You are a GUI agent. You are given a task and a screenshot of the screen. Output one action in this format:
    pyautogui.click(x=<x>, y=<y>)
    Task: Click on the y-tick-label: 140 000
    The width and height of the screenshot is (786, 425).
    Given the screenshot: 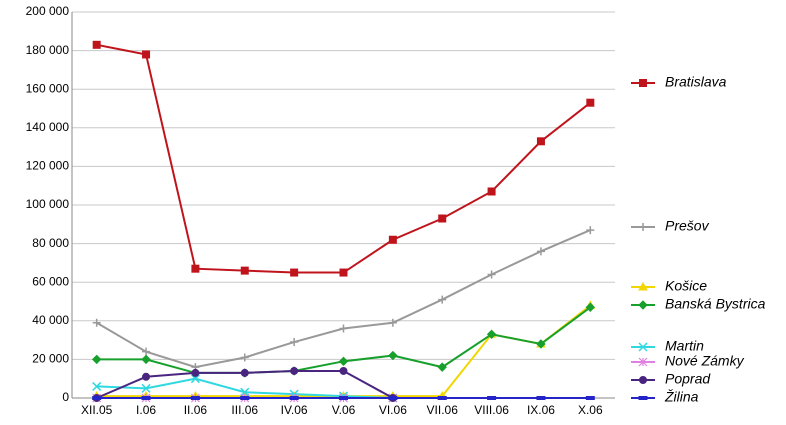 What is the action you would take?
    pyautogui.click(x=48, y=127)
    